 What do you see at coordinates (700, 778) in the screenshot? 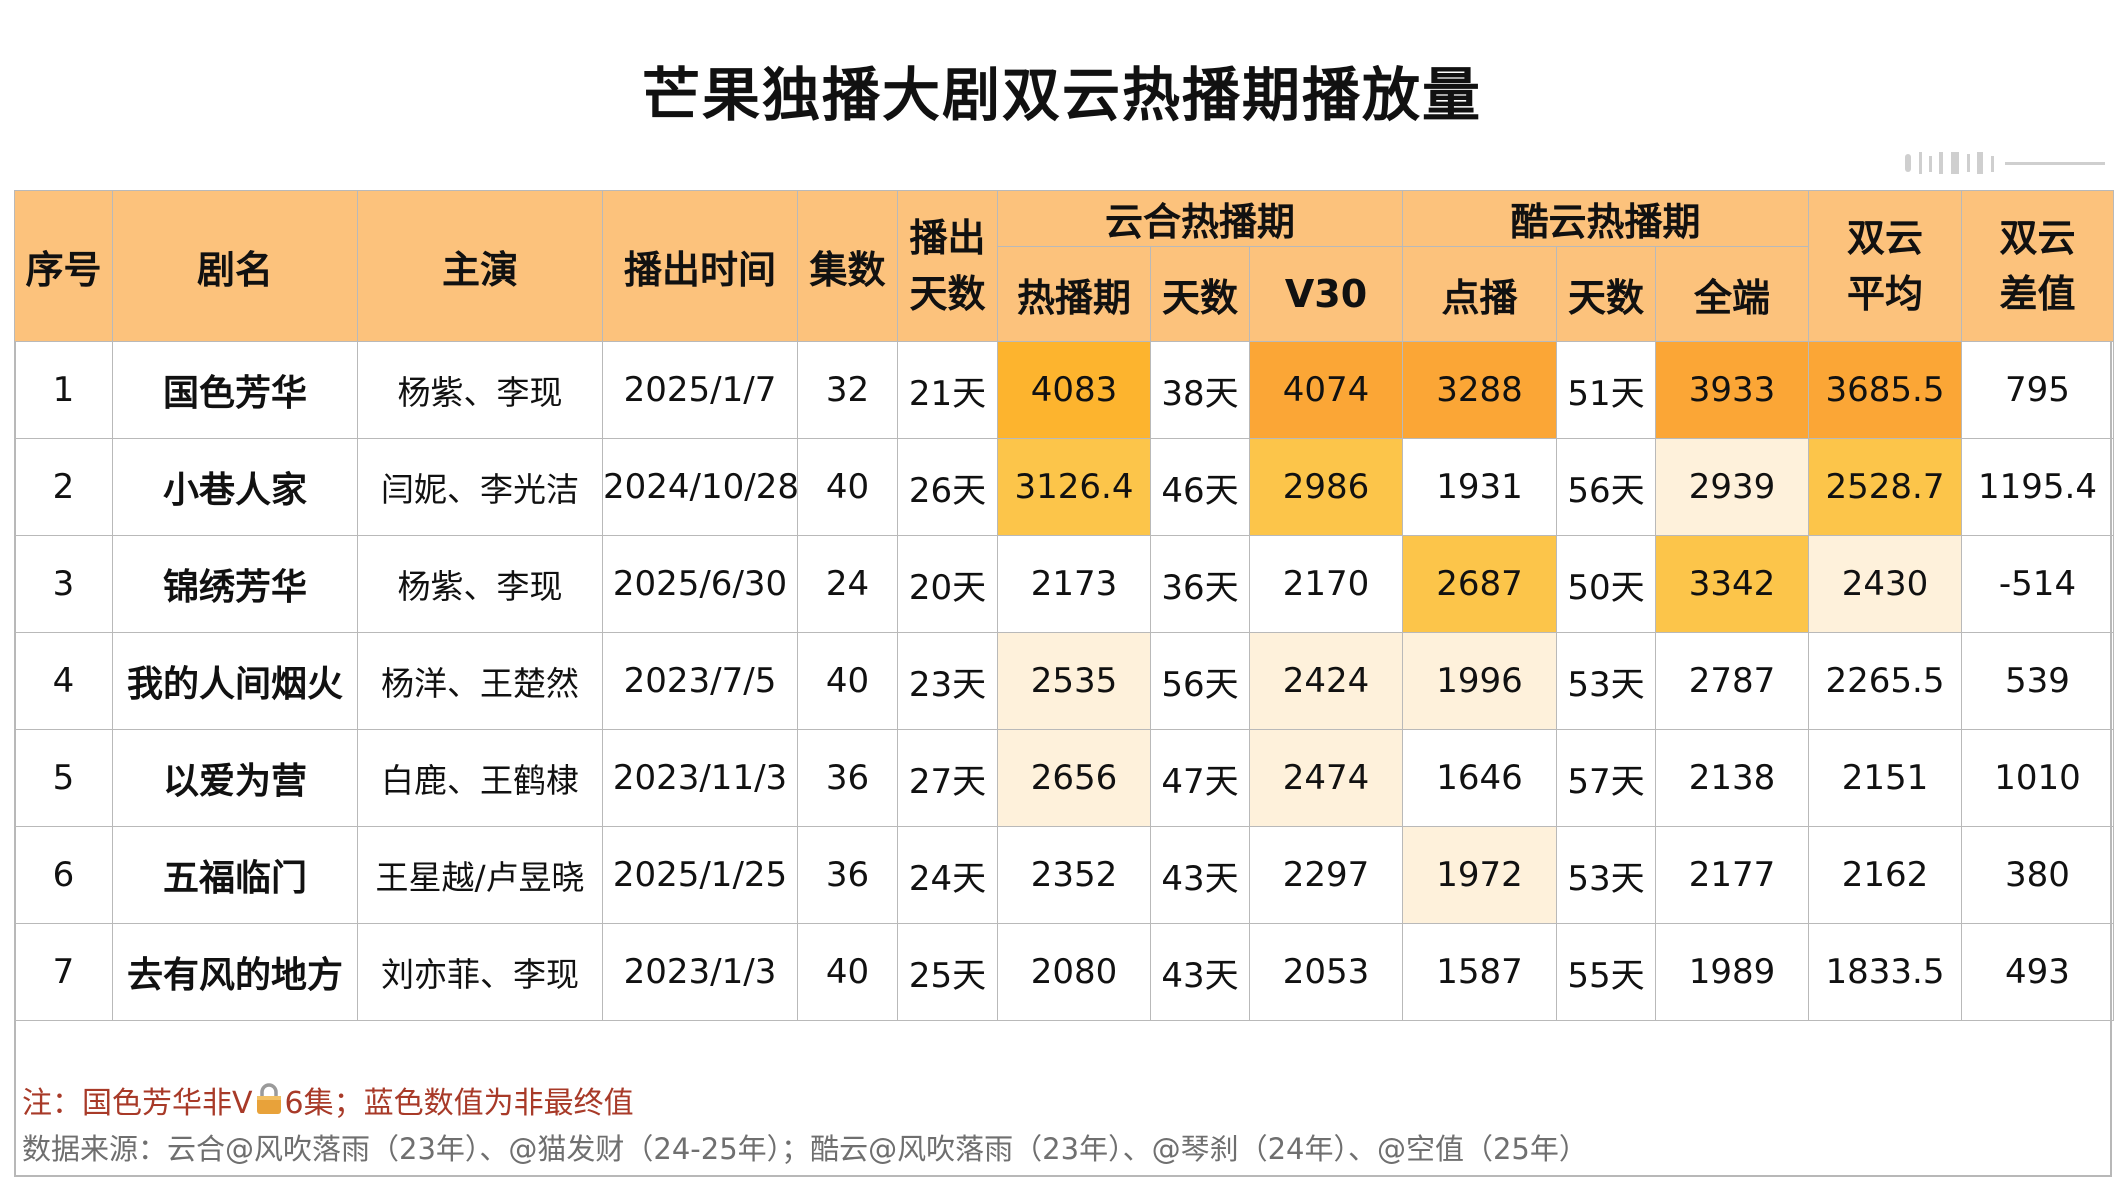
I see `cell-air-date: 2023/11/3` at bounding box center [700, 778].